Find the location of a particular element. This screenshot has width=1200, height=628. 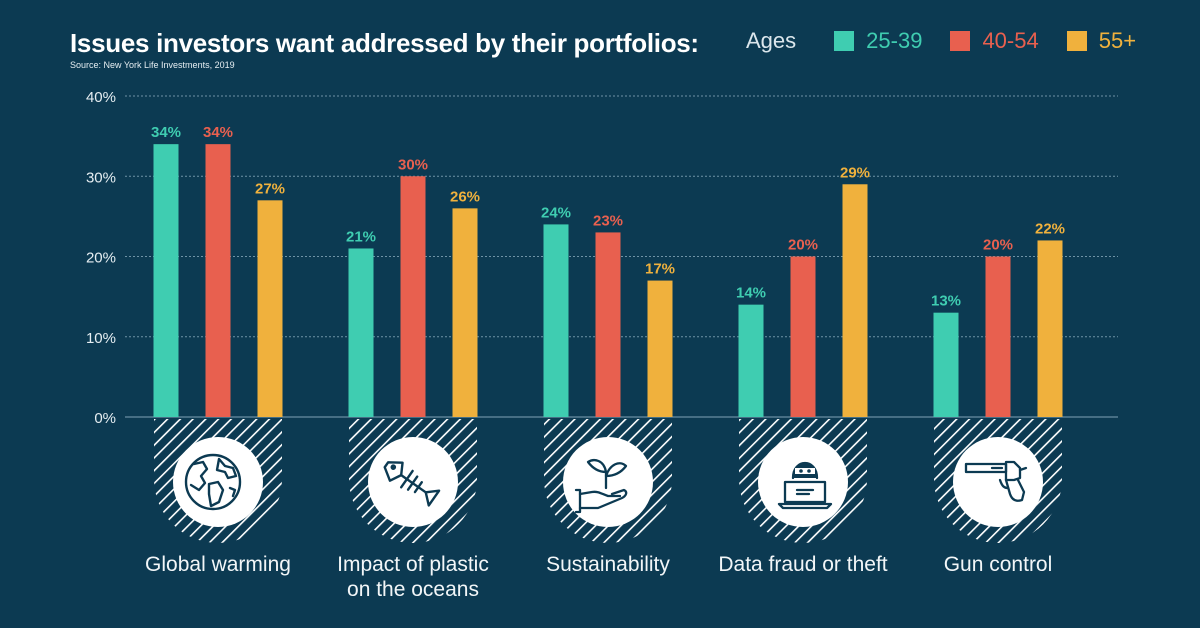

data-label: 22% is located at coordinates (1050, 228).